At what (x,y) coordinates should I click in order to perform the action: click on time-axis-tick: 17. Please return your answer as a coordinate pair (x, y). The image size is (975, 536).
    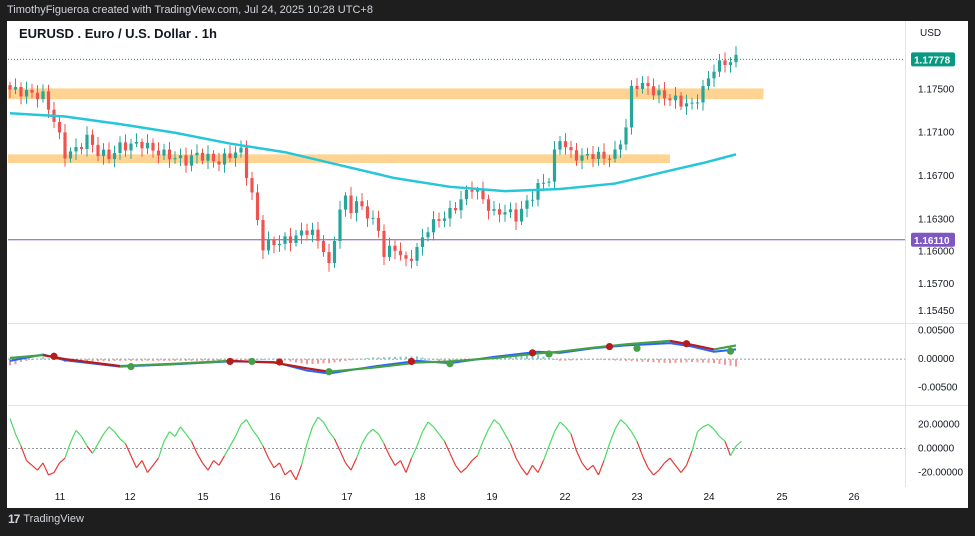
    Looking at the image, I should click on (347, 497).